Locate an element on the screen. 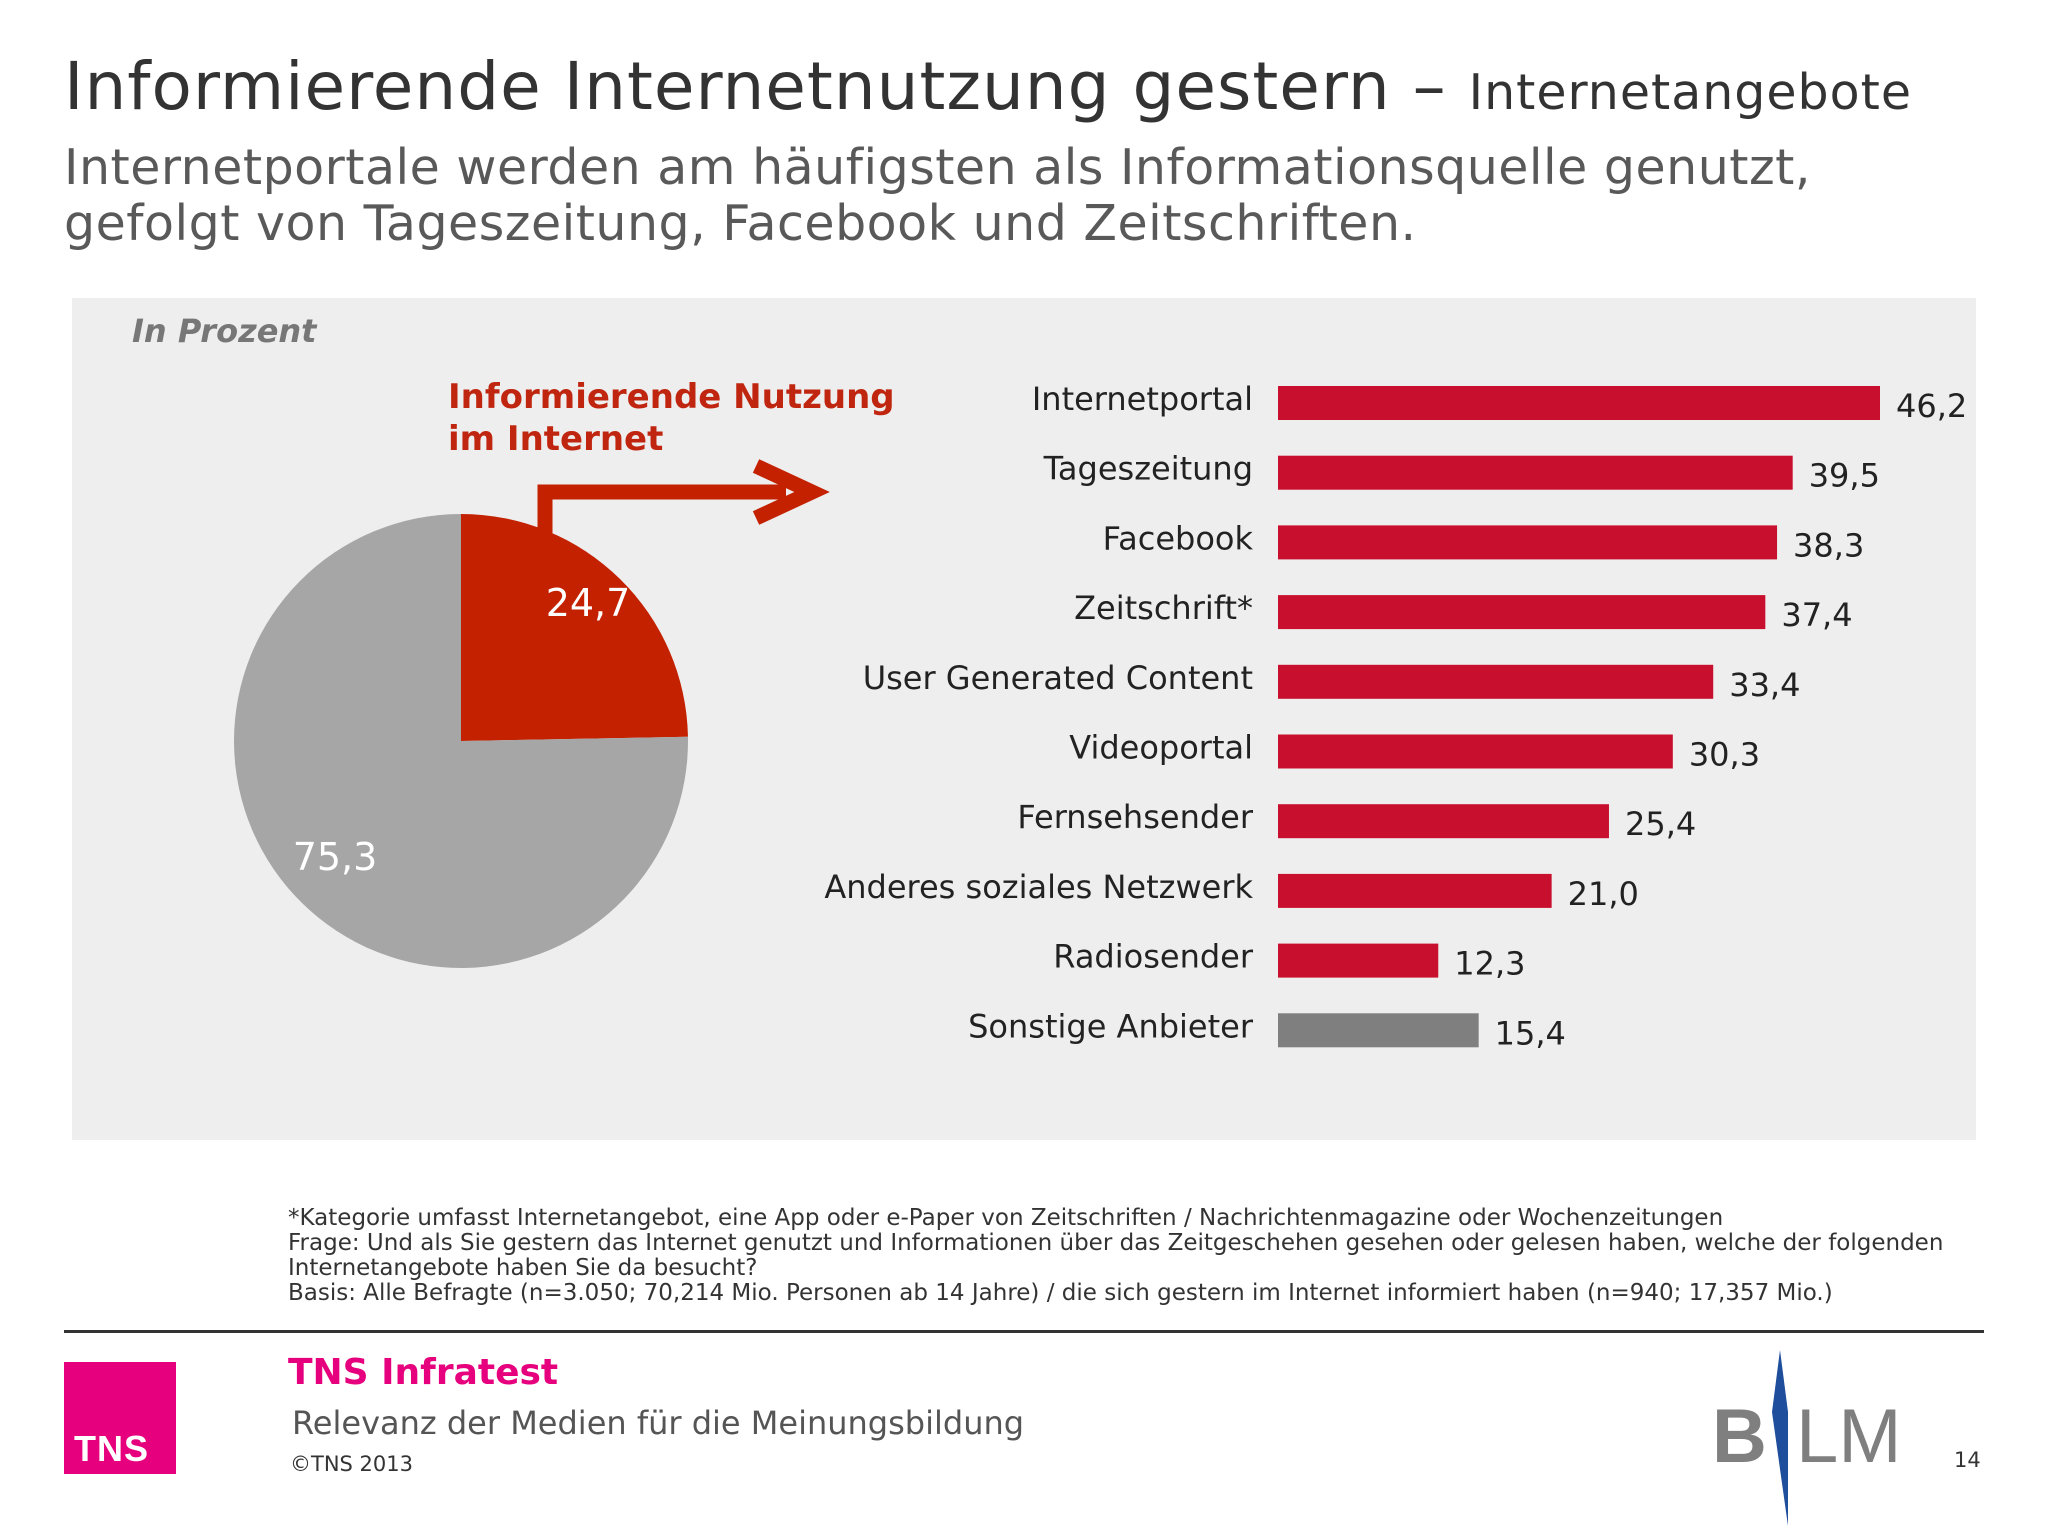 The height and width of the screenshot is (1536, 2048). title-suffix: Internetangebote is located at coordinates (1690, 92).